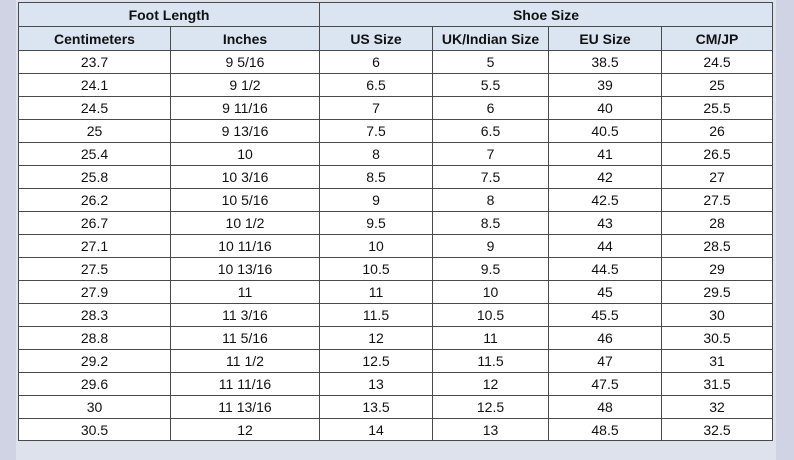  Describe the element at coordinates (605, 269) in the screenshot. I see `eu-size-cell: 44.5` at that location.